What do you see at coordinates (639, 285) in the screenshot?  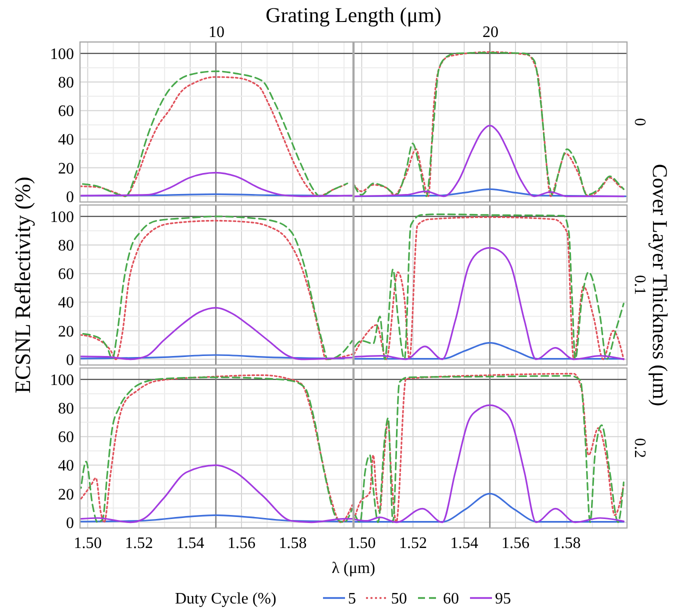 I see `y2-axis-title: 0.1` at bounding box center [639, 285].